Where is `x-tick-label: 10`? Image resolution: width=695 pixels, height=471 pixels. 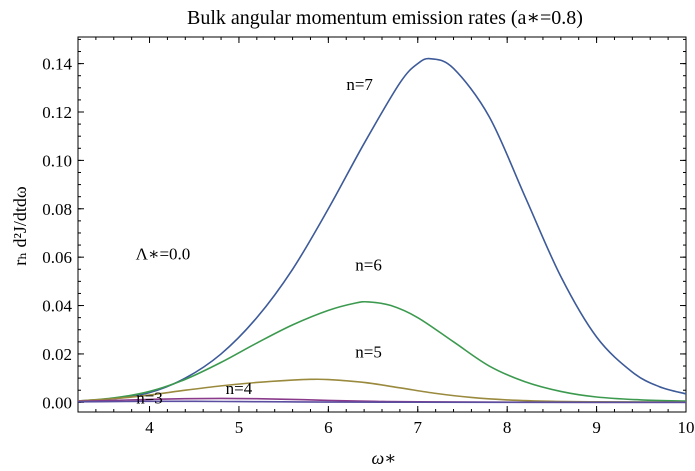 x-tick-label: 10 is located at coordinates (686, 427).